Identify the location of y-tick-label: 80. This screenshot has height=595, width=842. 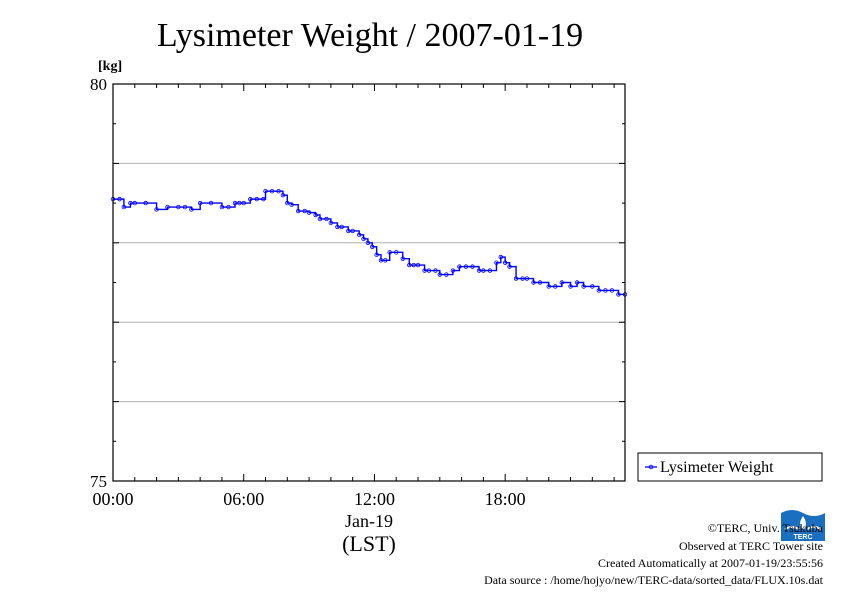
(98, 84).